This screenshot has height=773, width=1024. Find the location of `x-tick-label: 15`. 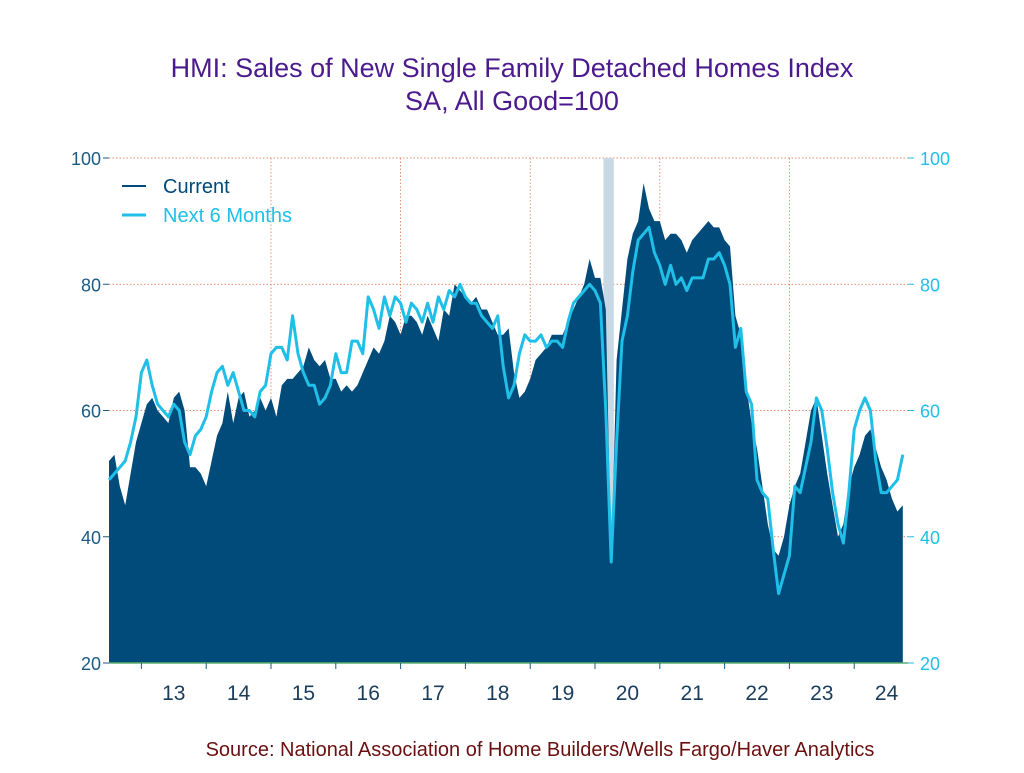

x-tick-label: 15 is located at coordinates (303, 693).